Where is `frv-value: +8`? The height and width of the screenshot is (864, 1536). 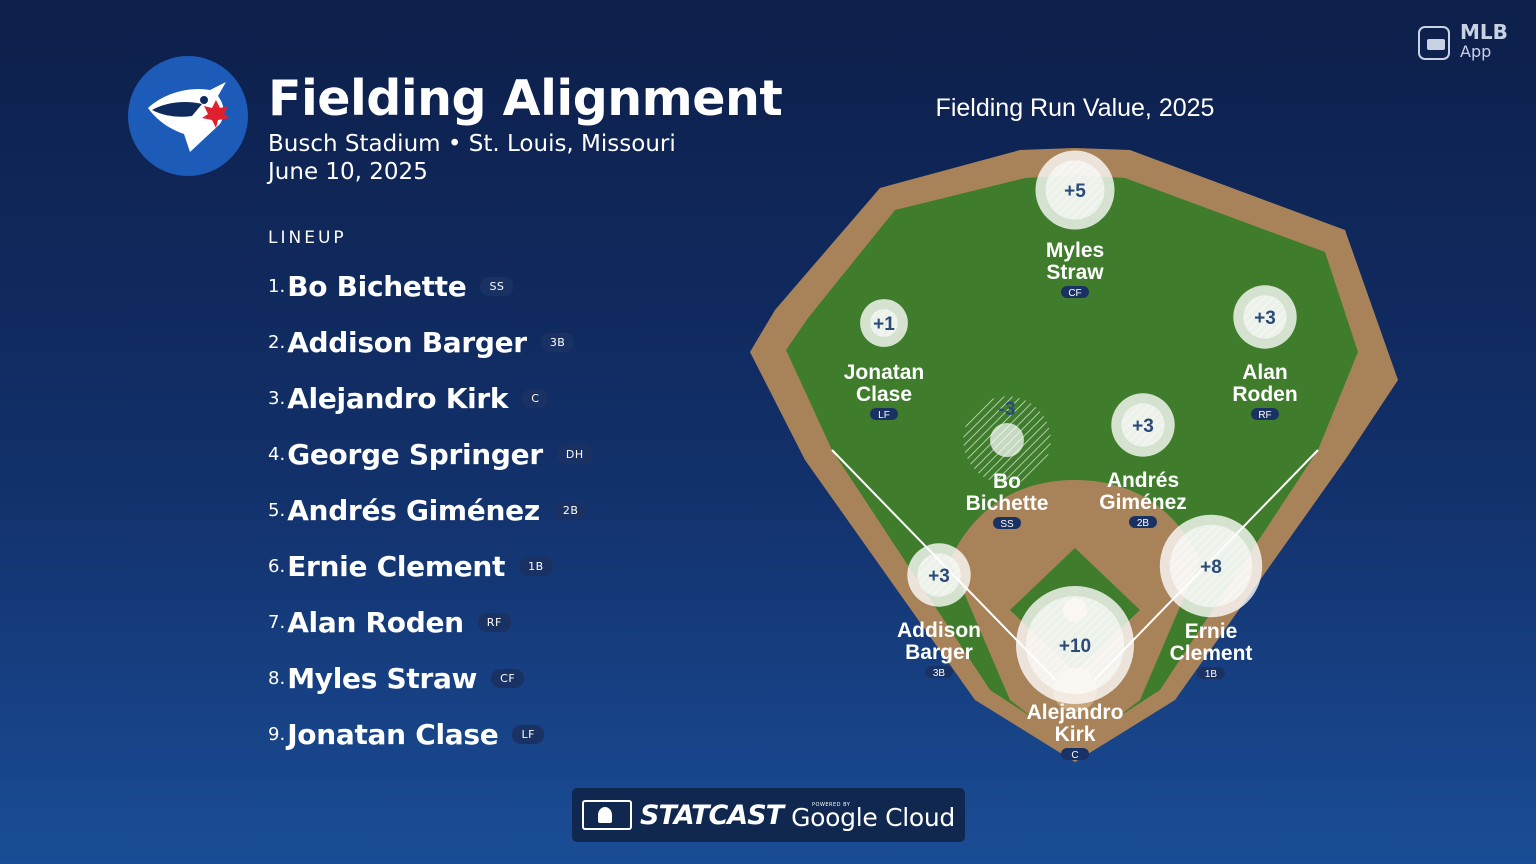
frv-value: +8 is located at coordinates (1211, 567).